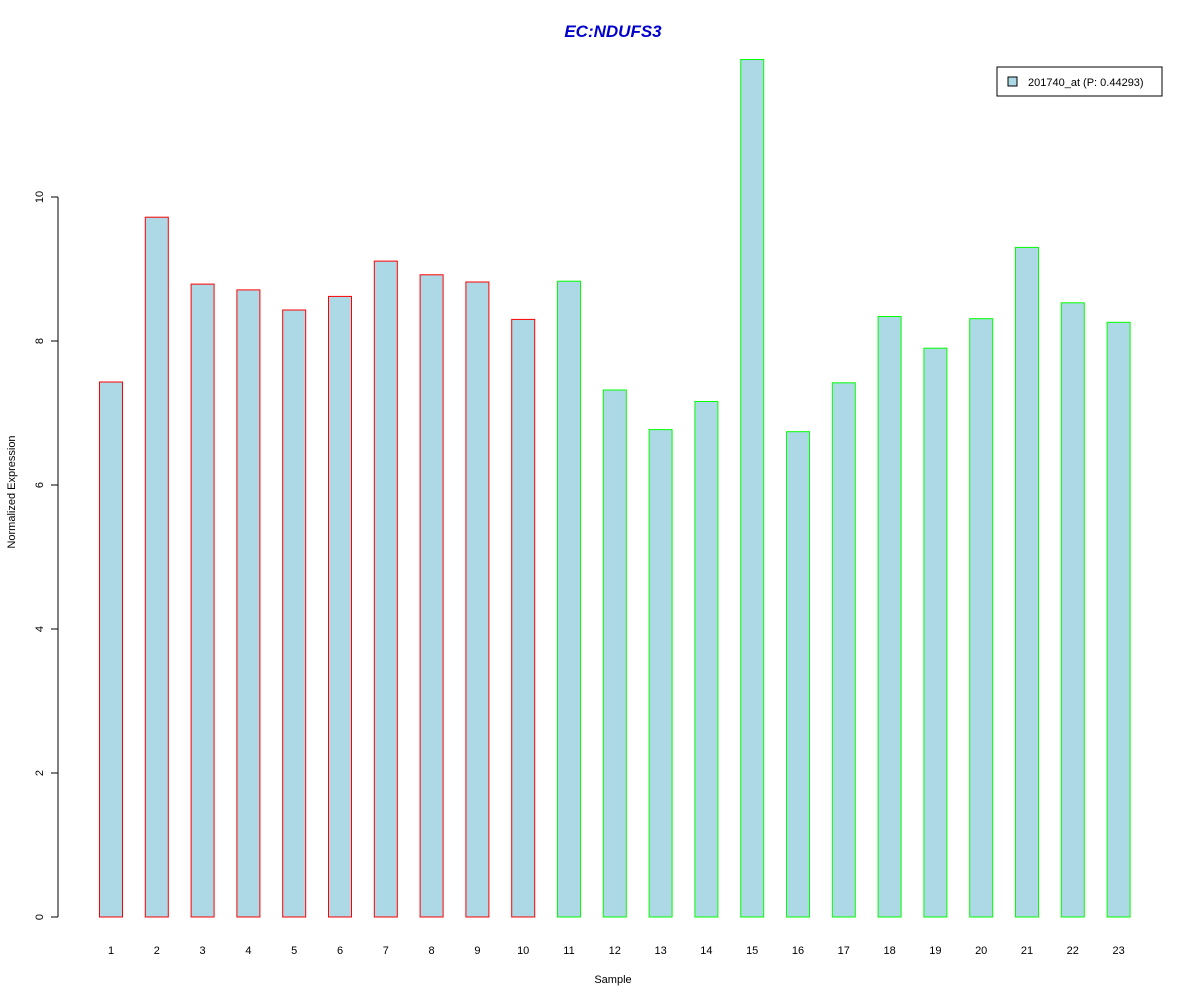 The height and width of the screenshot is (1000, 1200). Describe the element at coordinates (612, 980) in the screenshot. I see `x-axis-label: Sample` at that location.